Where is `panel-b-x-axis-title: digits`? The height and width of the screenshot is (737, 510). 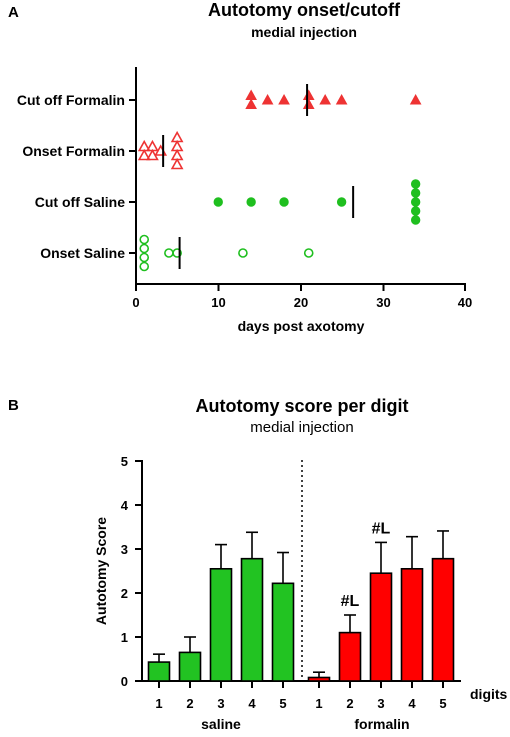 panel-b-x-axis-title: digits is located at coordinates (489, 694).